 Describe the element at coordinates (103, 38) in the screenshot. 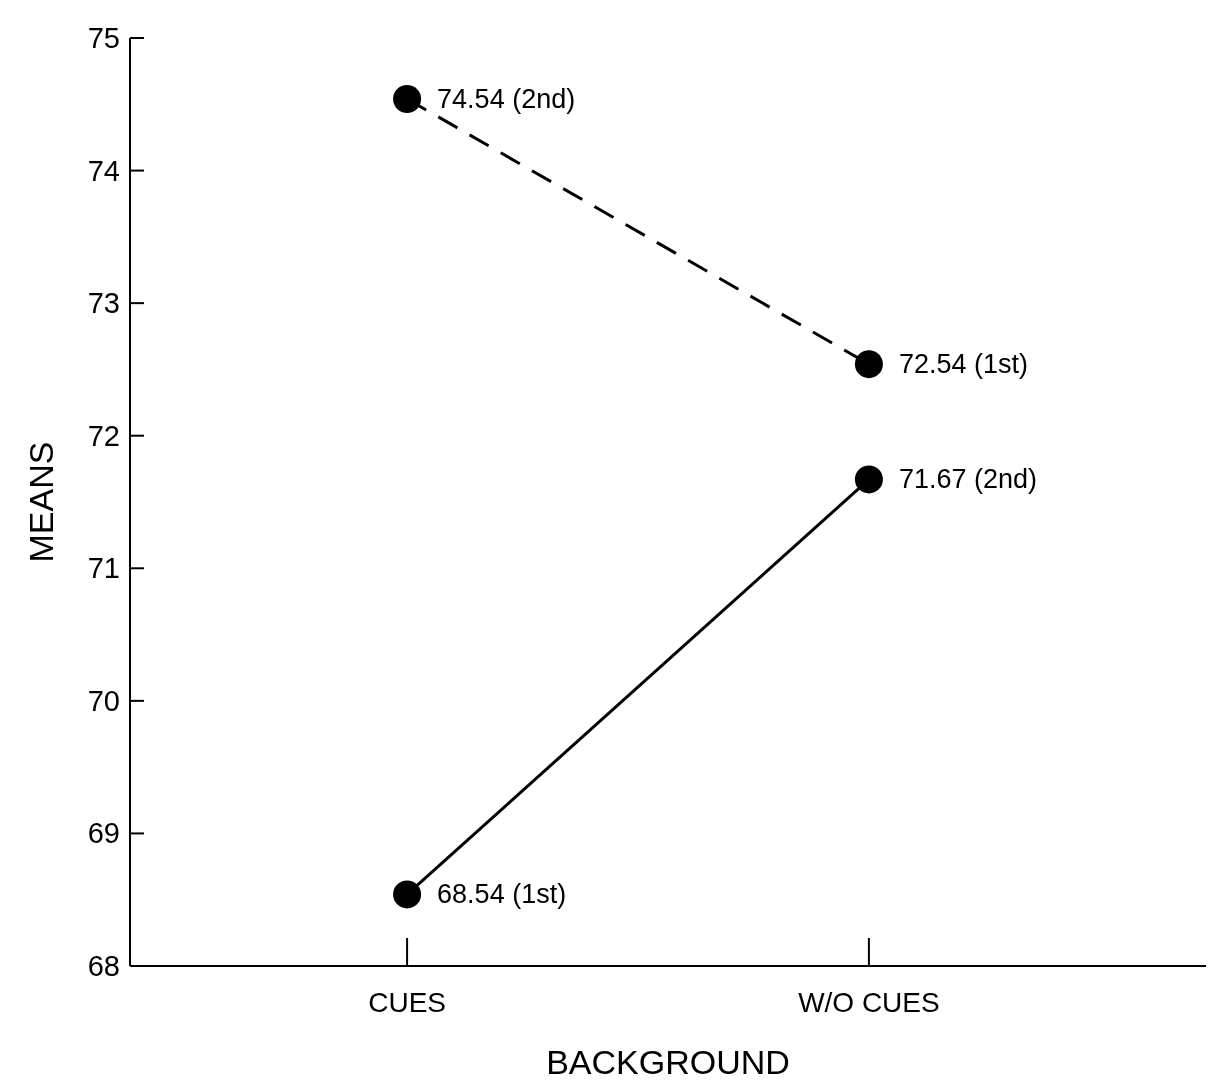

I see `y-tick-label: 75` at that location.